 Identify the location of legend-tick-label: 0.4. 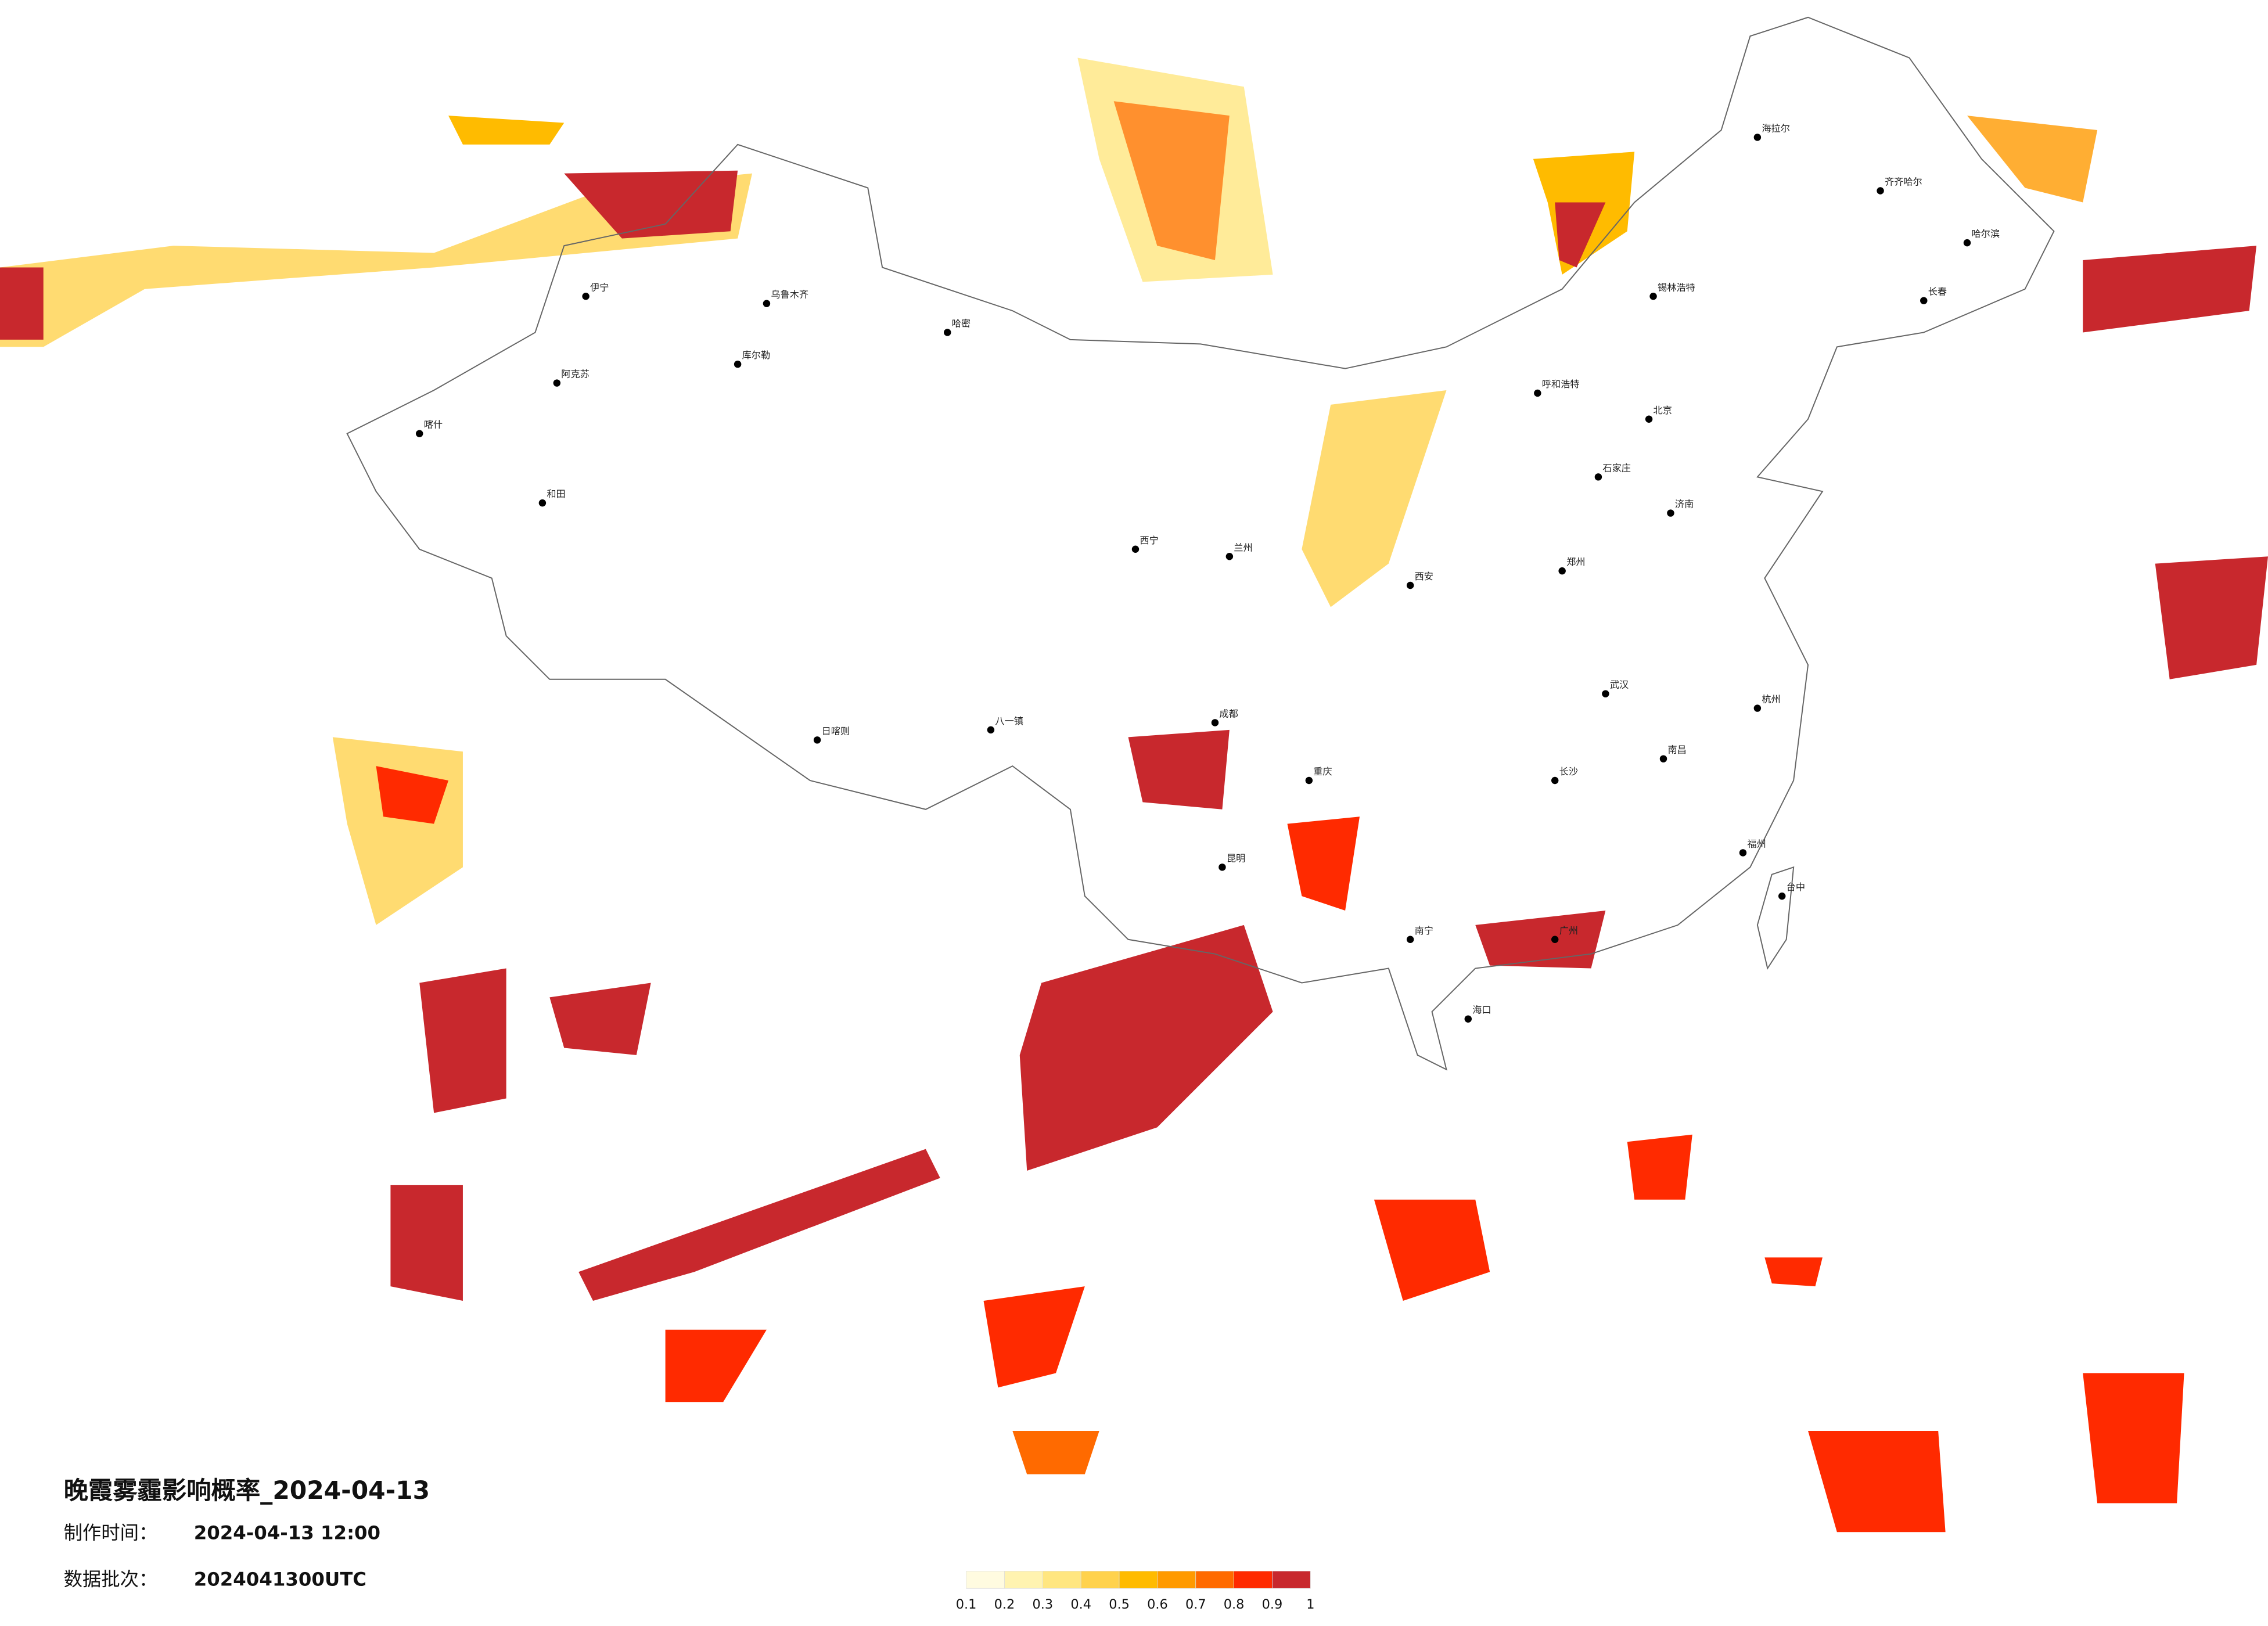
(1080, 1604).